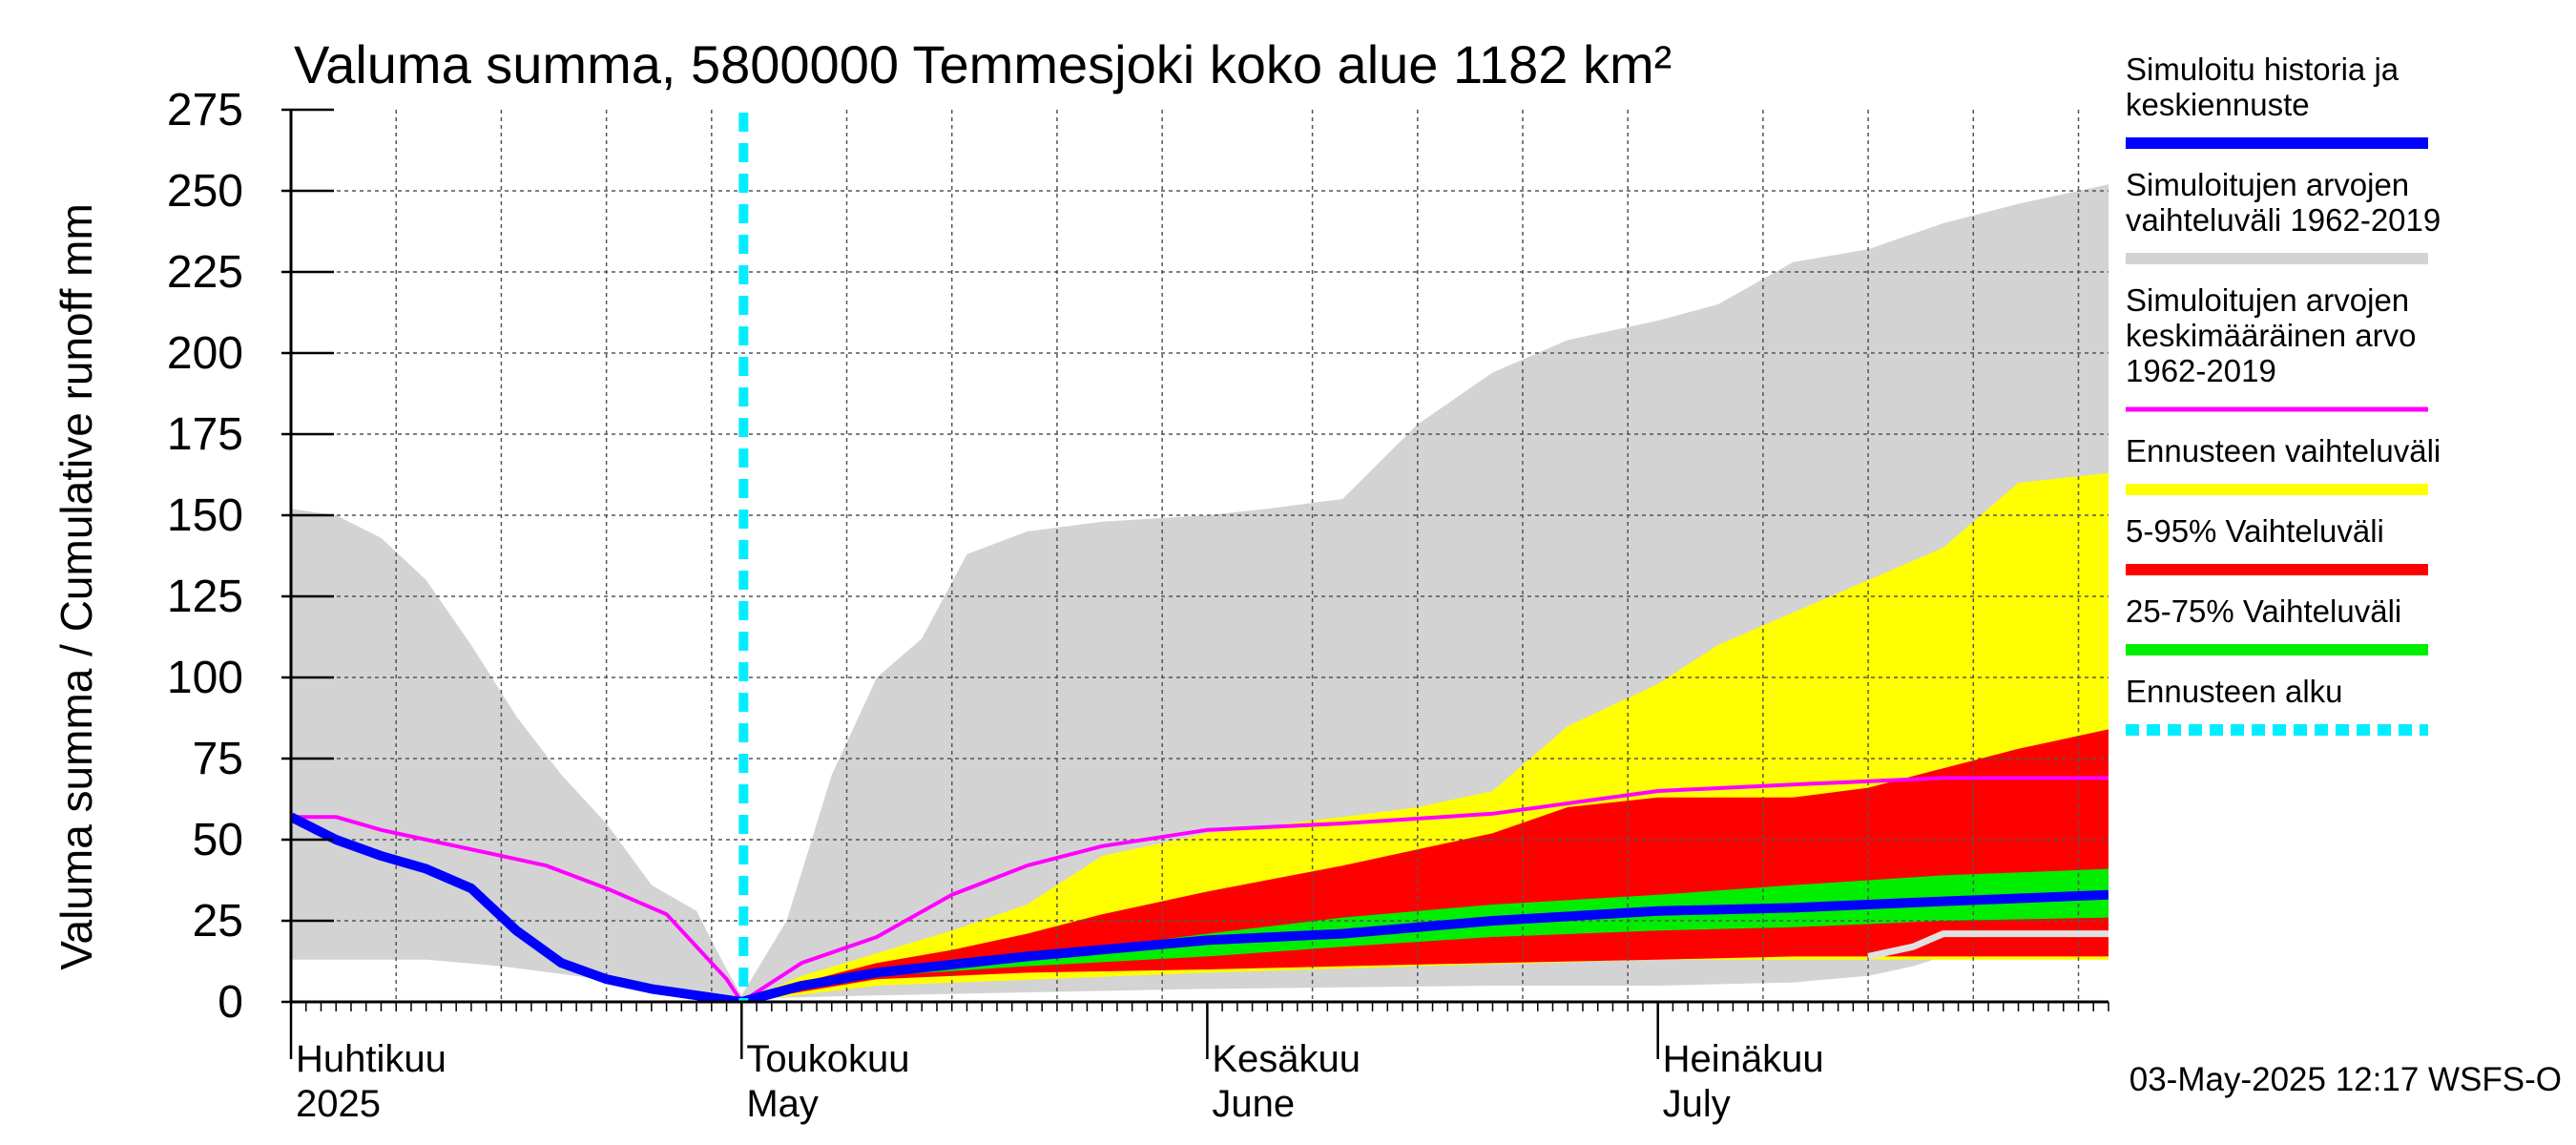 The height and width of the screenshot is (1145, 2576). Describe the element at coordinates (205, 272) in the screenshot. I see `y-tick-label: 225` at that location.